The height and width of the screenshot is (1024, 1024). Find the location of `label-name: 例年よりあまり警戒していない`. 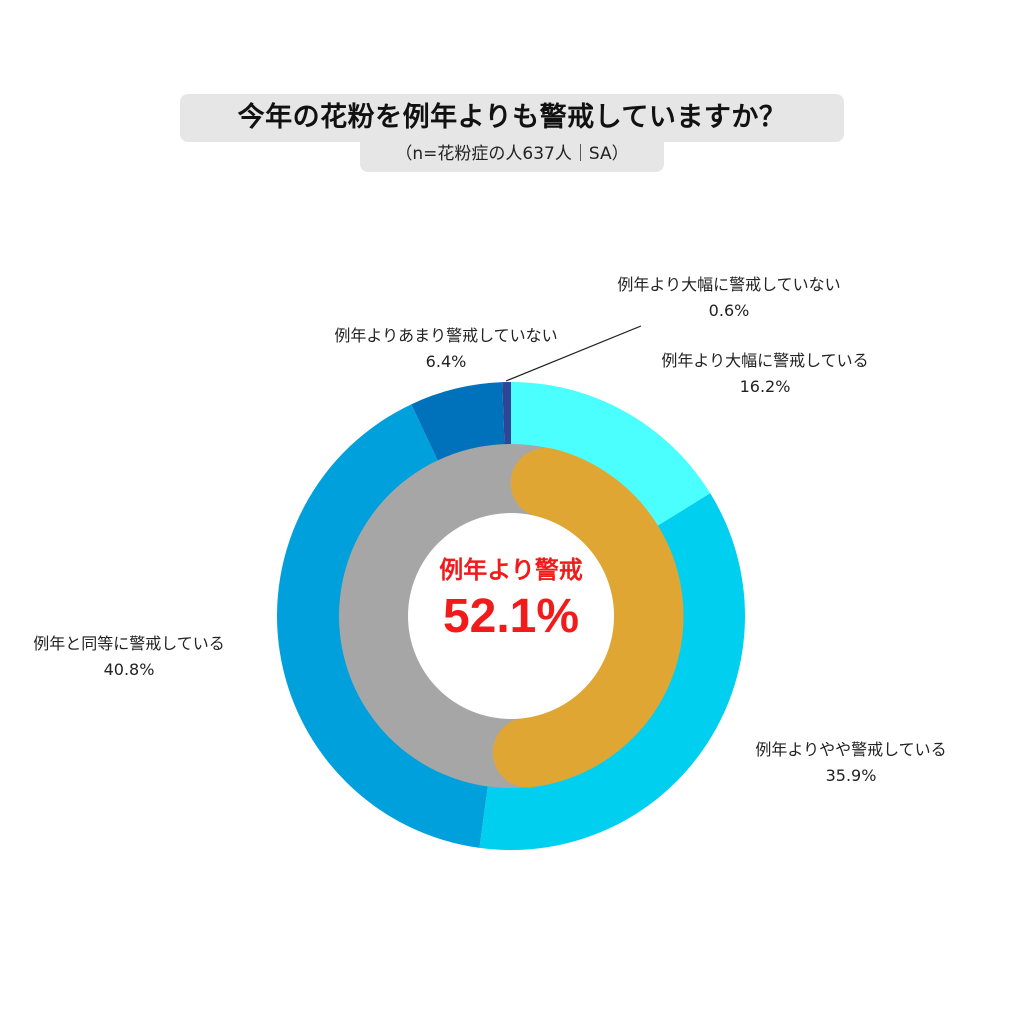

label-name: 例年よりあまり警戒していない is located at coordinates (446, 335).